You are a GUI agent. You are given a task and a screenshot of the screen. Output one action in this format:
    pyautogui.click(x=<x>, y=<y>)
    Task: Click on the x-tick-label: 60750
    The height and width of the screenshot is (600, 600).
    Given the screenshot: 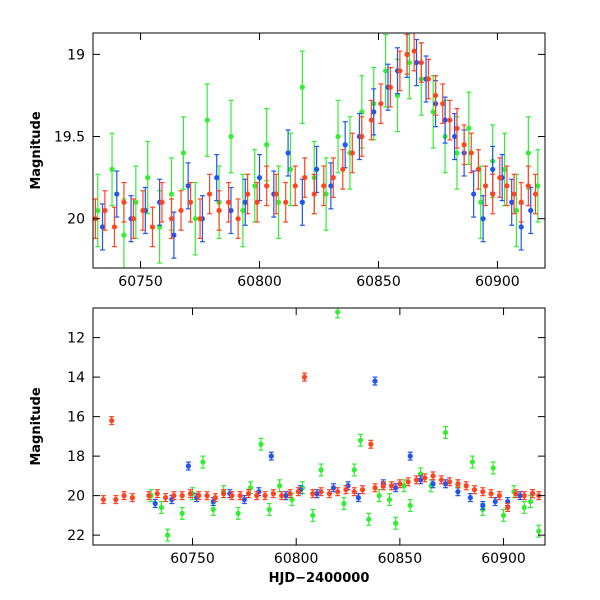 What is the action you would take?
    pyautogui.click(x=140, y=282)
    